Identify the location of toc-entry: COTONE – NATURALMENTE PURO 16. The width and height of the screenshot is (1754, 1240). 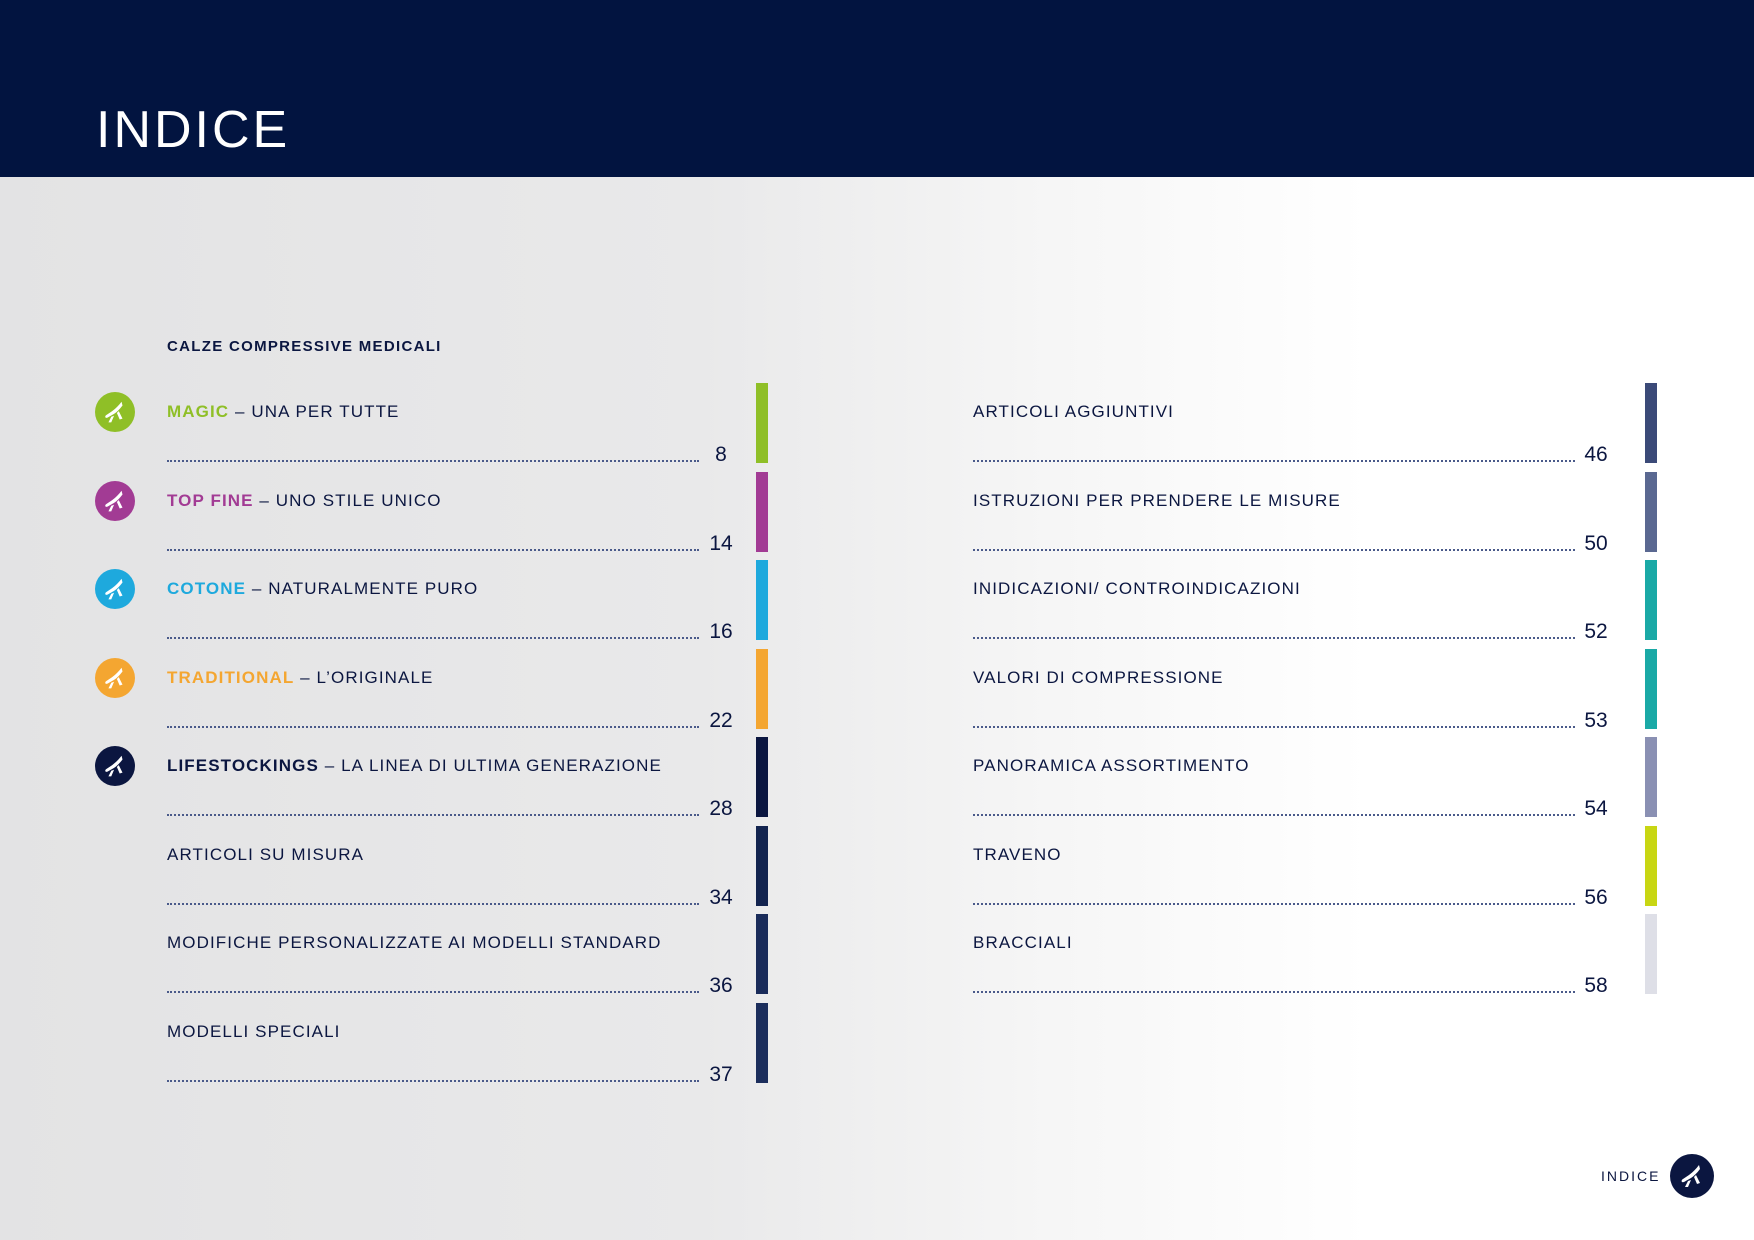
(390, 601).